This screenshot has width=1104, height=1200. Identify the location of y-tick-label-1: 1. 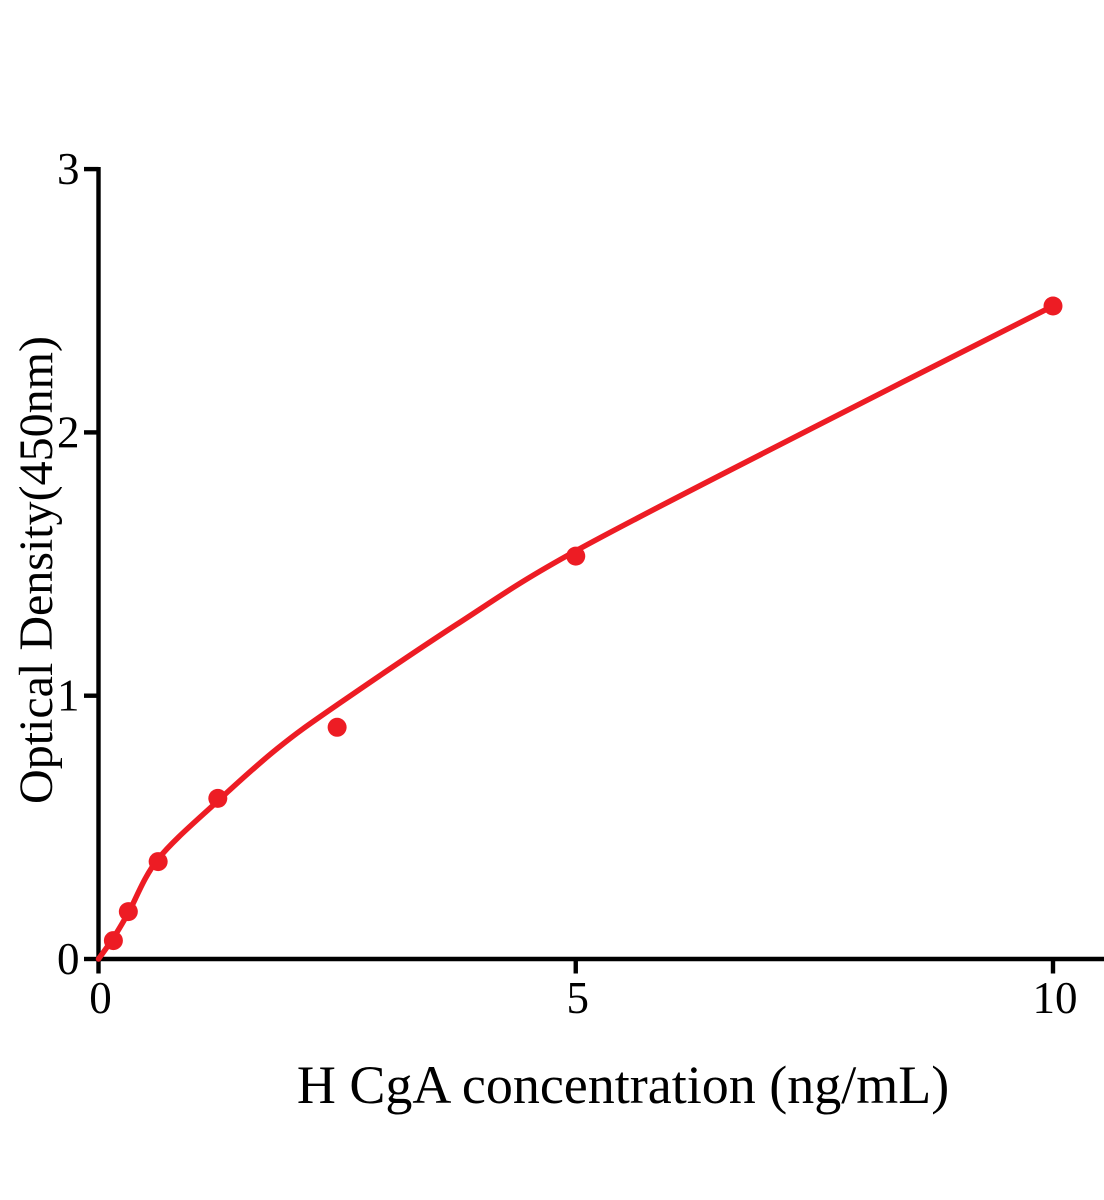
(68, 696).